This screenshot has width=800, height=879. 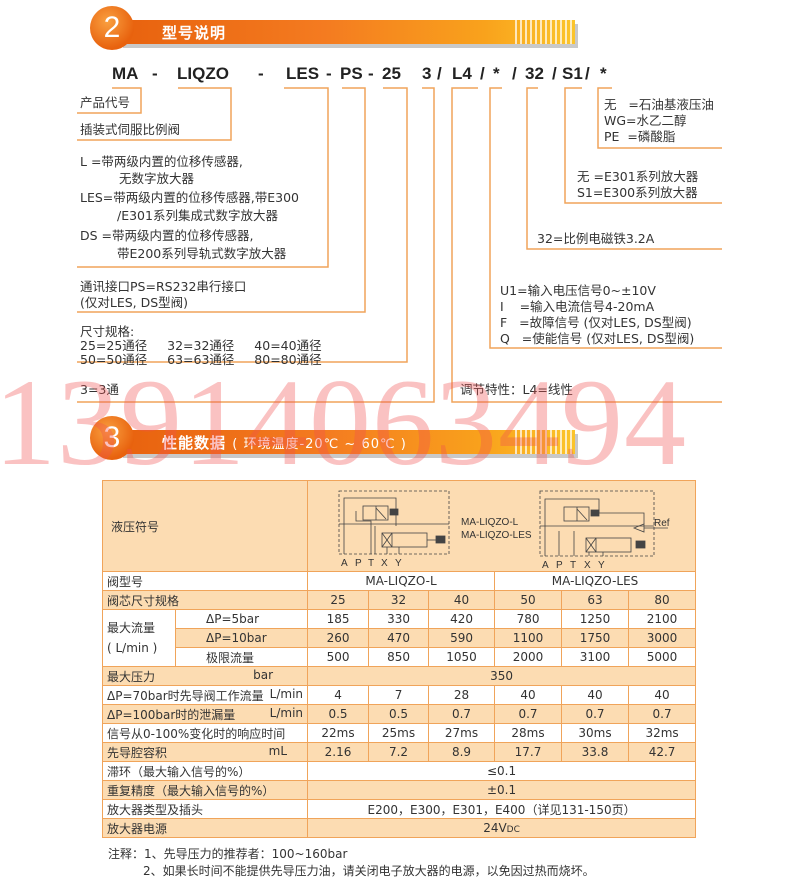 I want to click on table-row-flow-10bar: ΔP=10bar 260 470 590 1100 1750 3000, so click(x=400, y=638).